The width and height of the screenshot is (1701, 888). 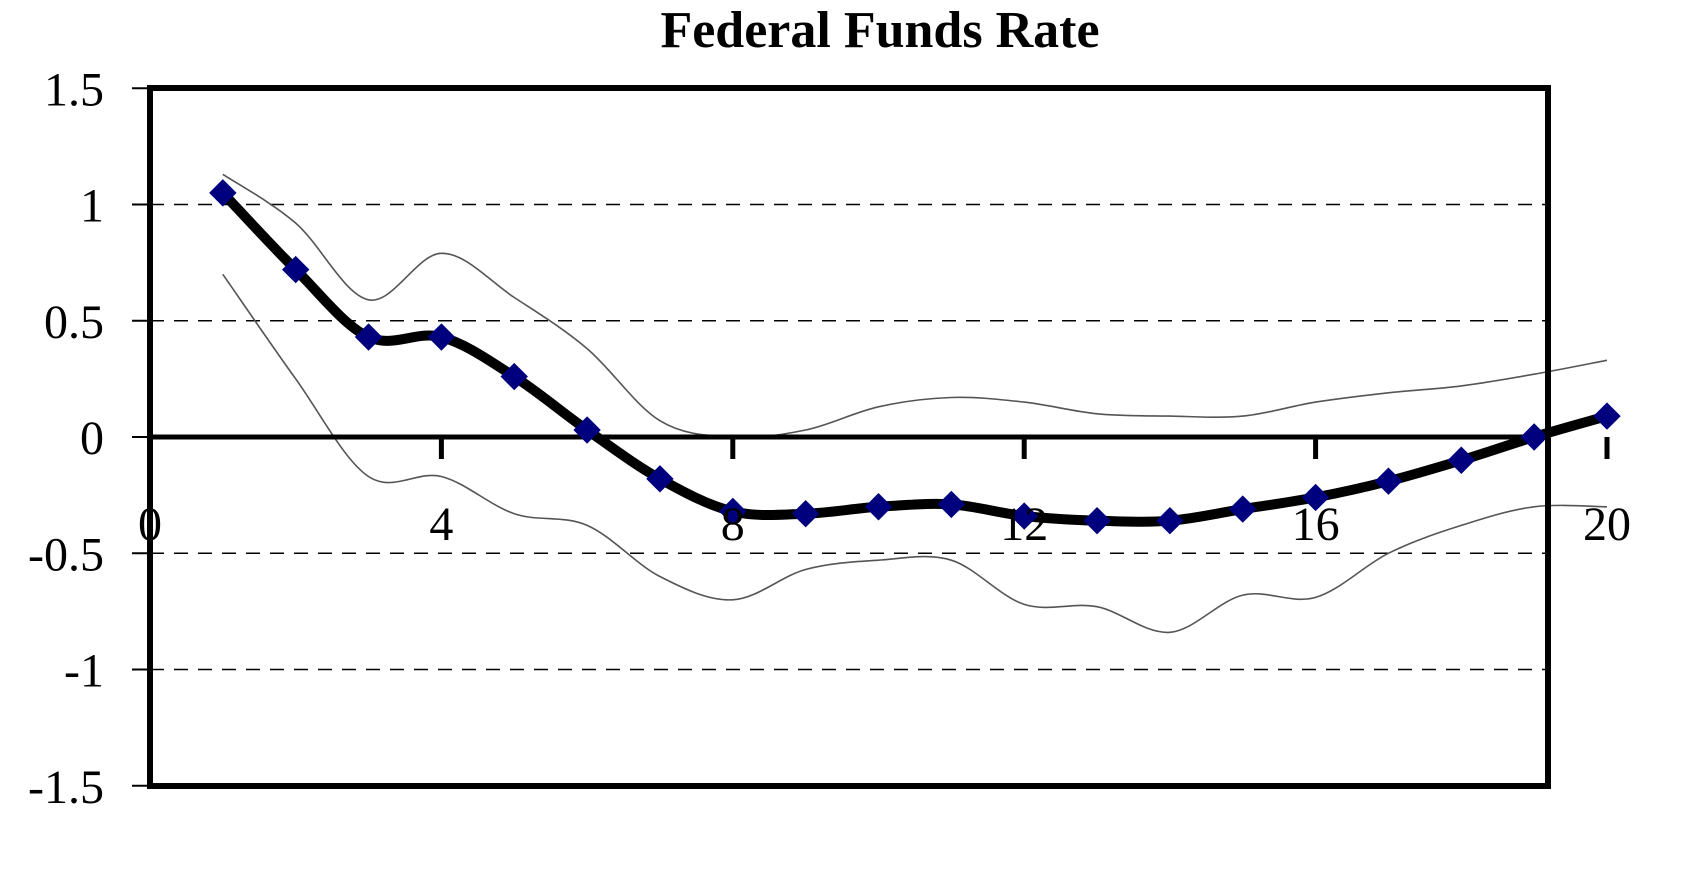 What do you see at coordinates (92, 206) in the screenshot?
I see `y-tick-label: 1` at bounding box center [92, 206].